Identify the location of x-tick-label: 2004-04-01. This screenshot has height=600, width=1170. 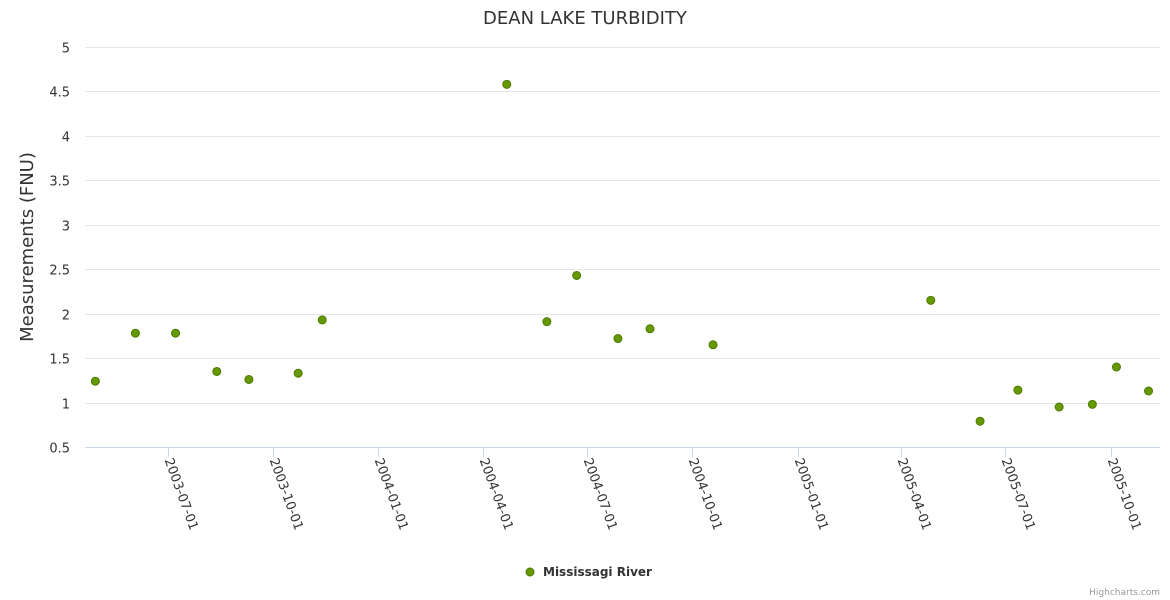
(496, 494).